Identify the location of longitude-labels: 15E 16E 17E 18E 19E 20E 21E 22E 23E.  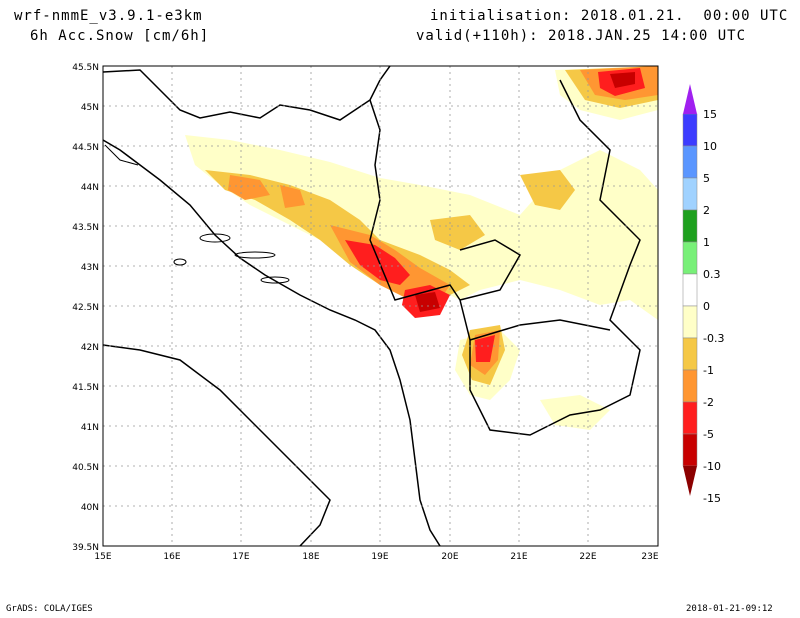
(376, 557).